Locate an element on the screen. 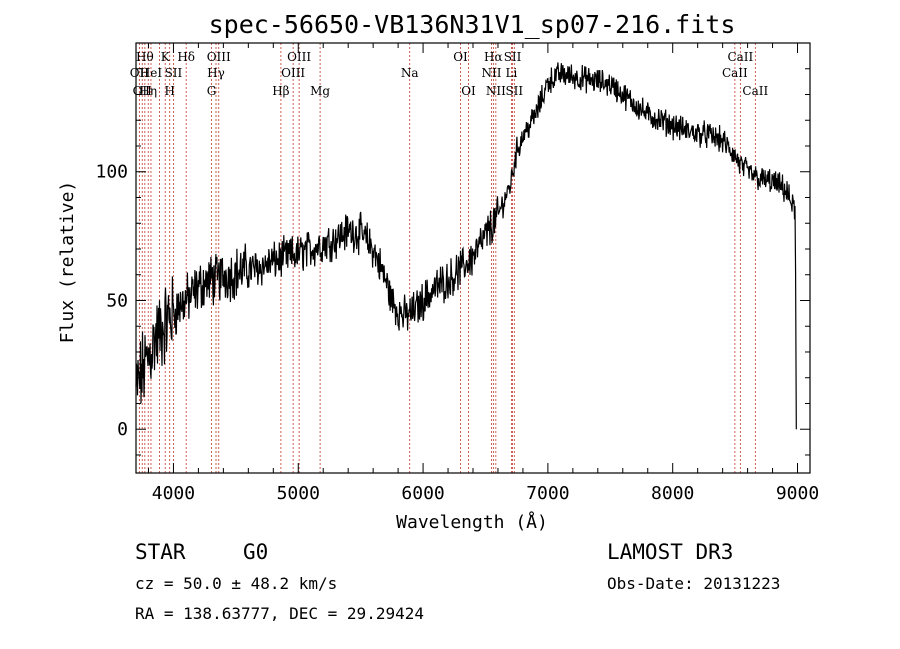 The width and height of the screenshot is (900, 649). chart-title: spec-56650-VB136N31V1_sp07-216.fits is located at coordinates (472, 24).